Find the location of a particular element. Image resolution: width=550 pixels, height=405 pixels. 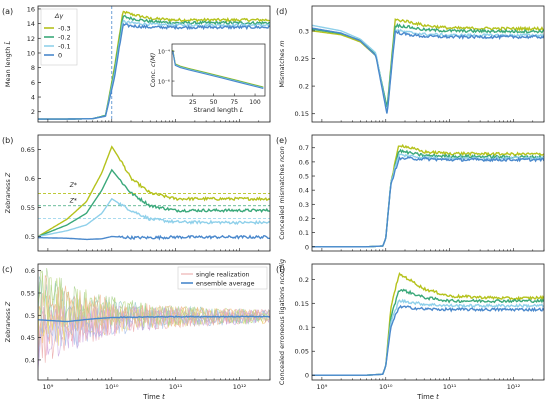

legend-entry: -0.3 is located at coordinates (64, 29).